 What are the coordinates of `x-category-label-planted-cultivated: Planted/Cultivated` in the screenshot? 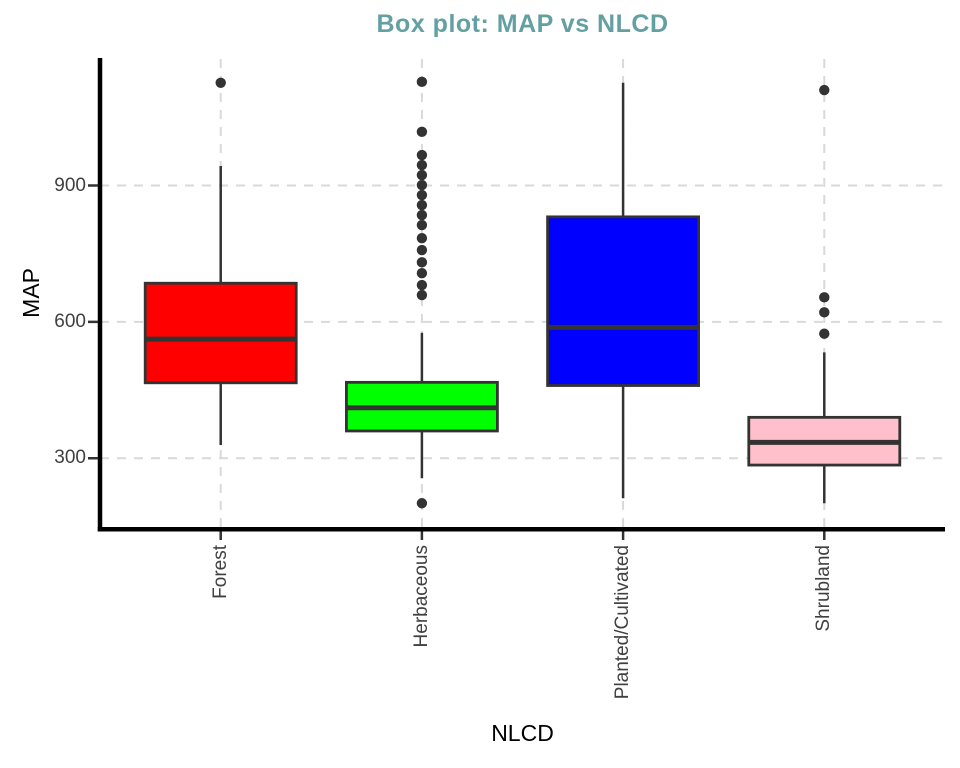 It's located at (623, 637).